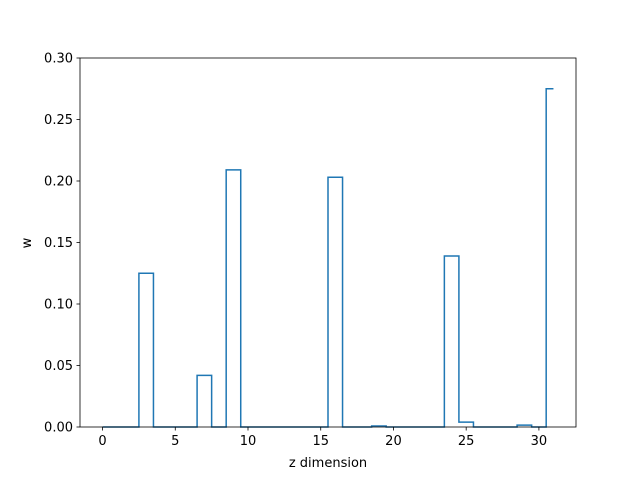 This screenshot has height=480, width=640. What do you see at coordinates (175, 441) in the screenshot?
I see `x-tick-label: 5` at bounding box center [175, 441].